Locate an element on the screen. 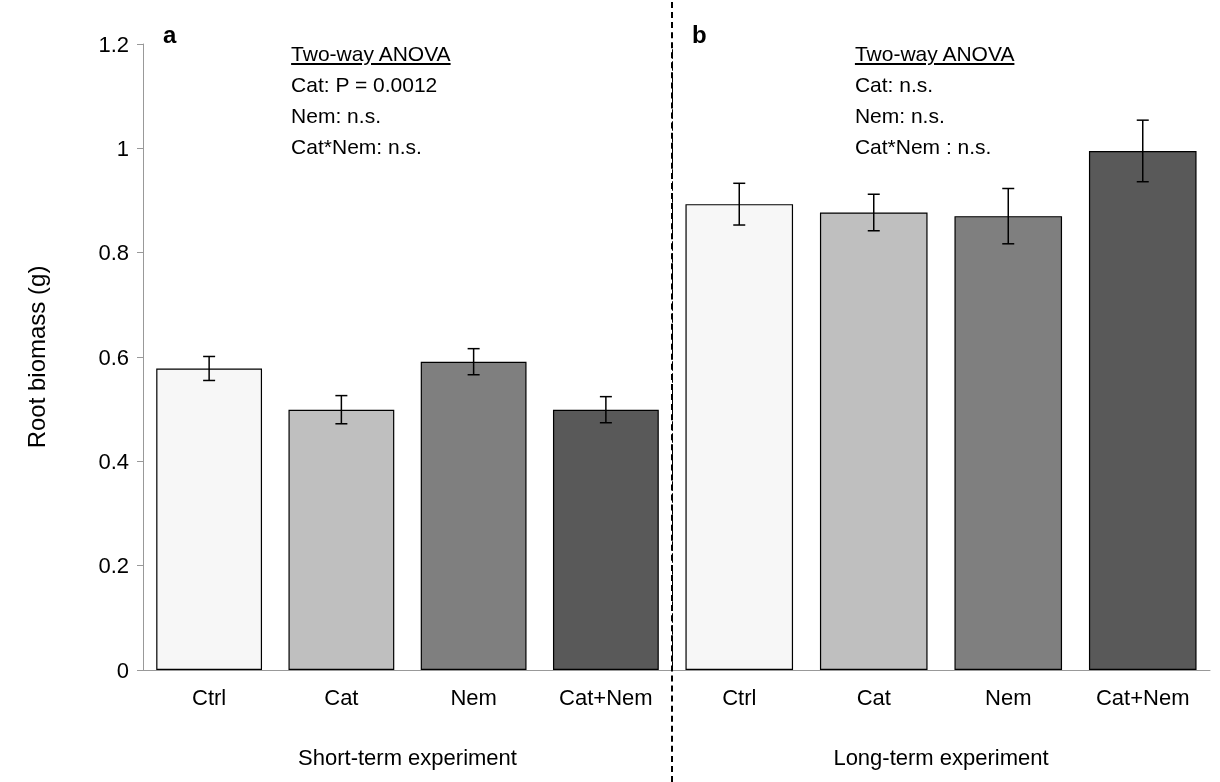 This screenshot has width=1220, height=782. chart-title: a is located at coordinates (170, 34).